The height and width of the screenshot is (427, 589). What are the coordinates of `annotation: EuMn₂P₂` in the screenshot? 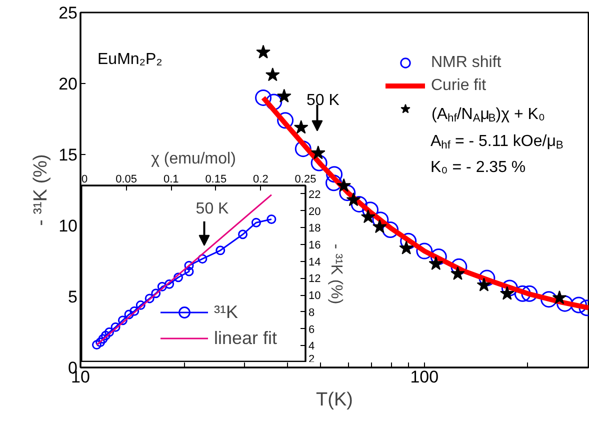 It's located at (130, 59).